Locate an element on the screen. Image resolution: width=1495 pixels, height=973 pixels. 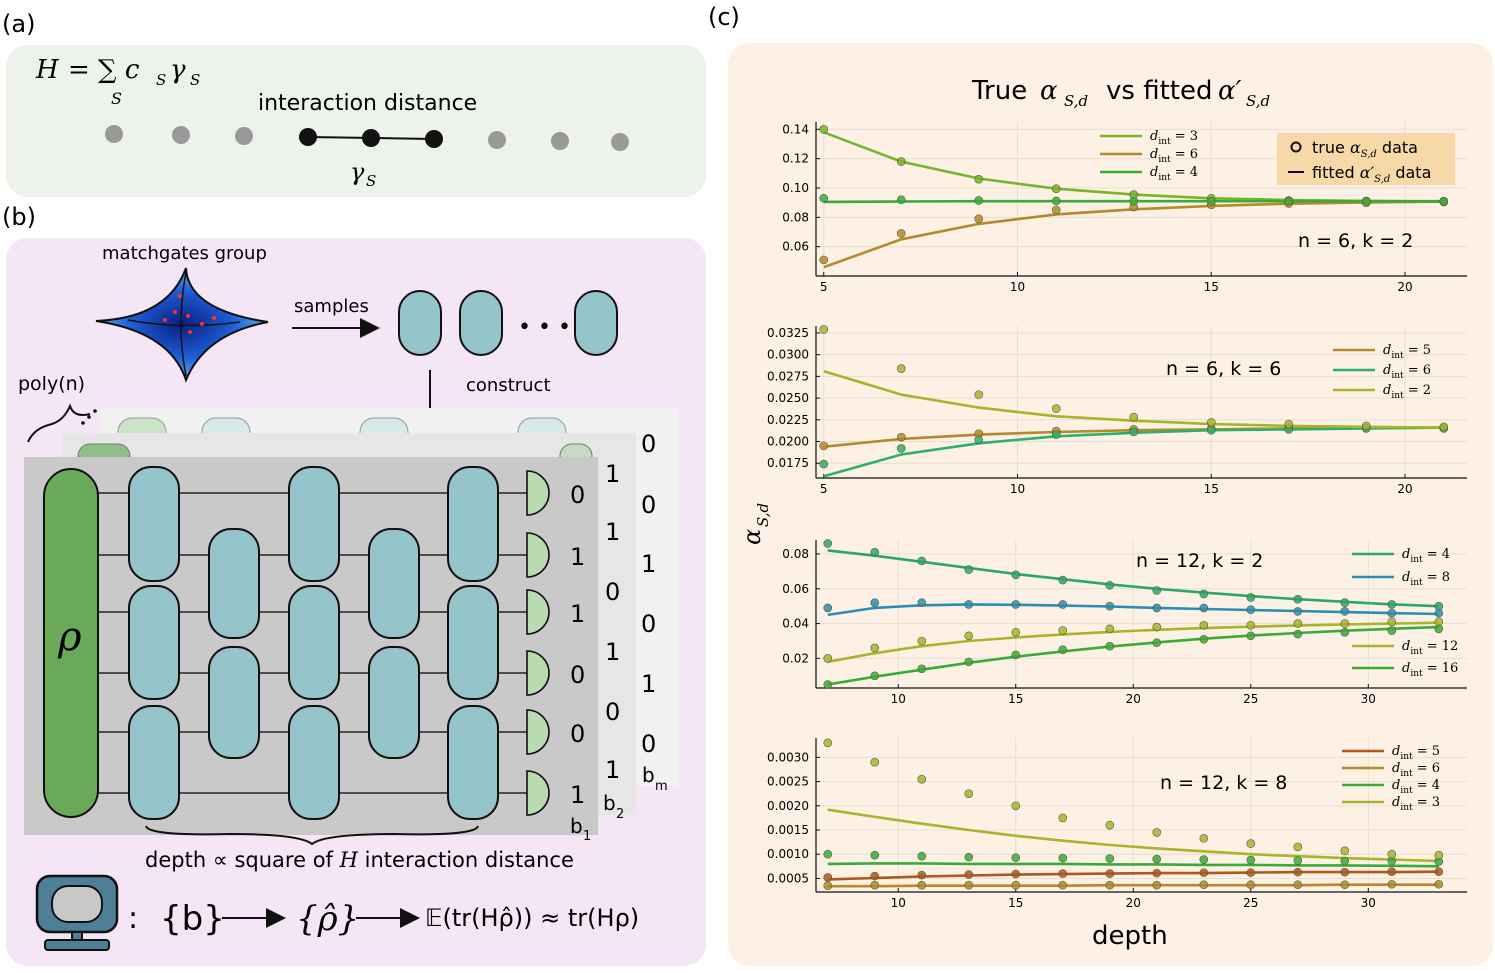
gamma-label: γ is located at coordinates (357, 172).